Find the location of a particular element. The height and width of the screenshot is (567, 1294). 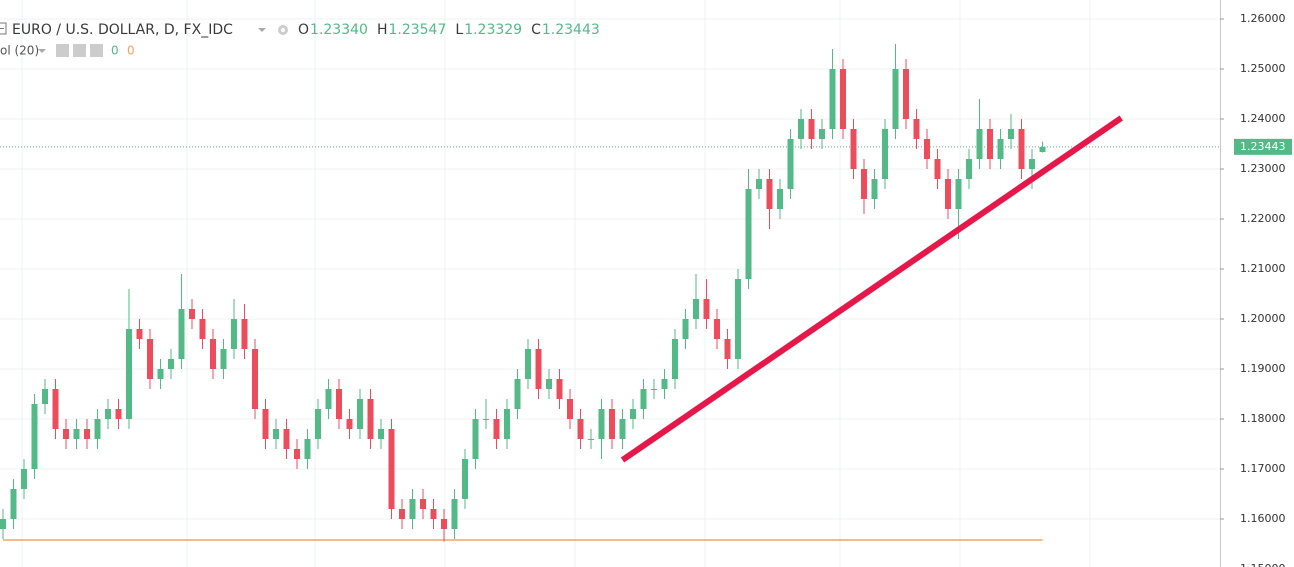

last-price-box is located at coordinates (1263, 146).